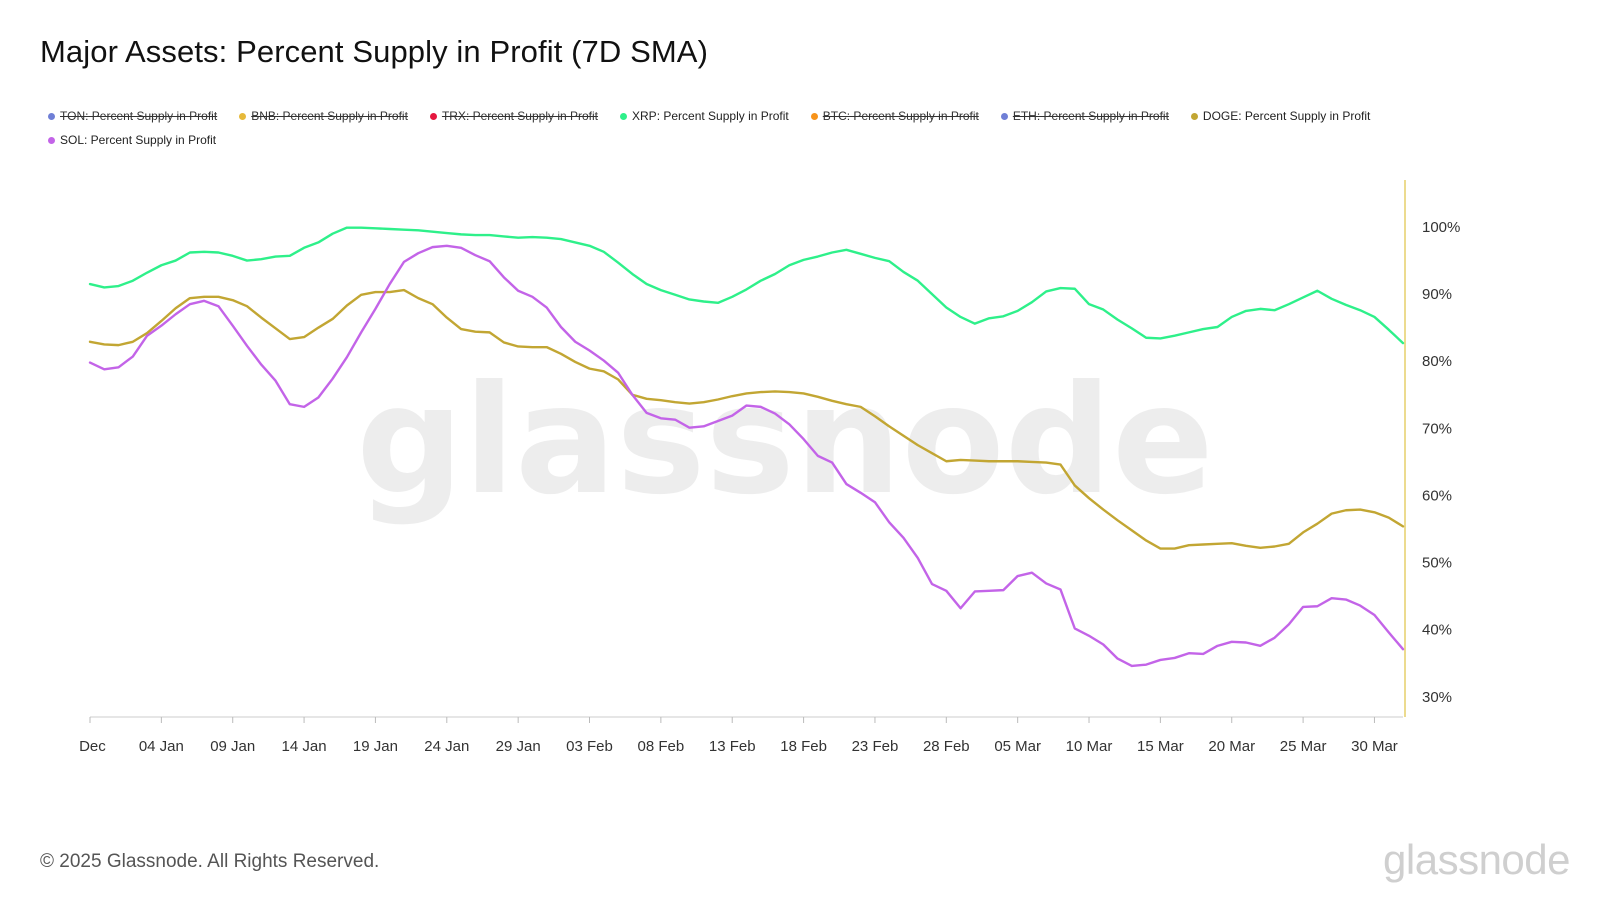 Image resolution: width=1600 pixels, height=900 pixels. Describe the element at coordinates (785, 441) in the screenshot. I see `watermark: glassnode` at that location.